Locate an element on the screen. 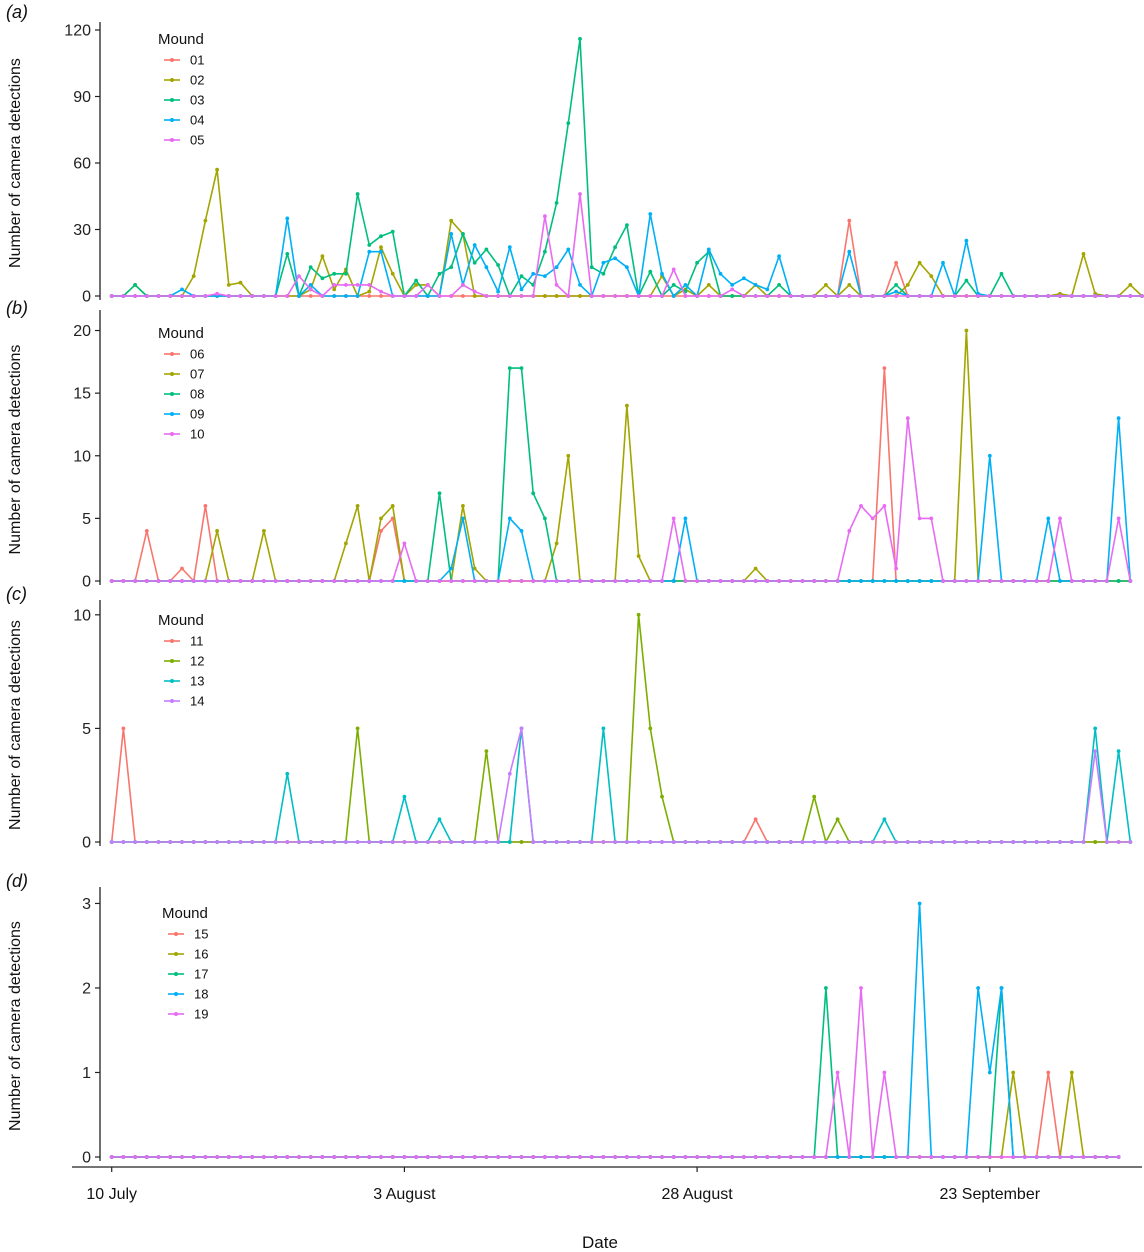 This screenshot has height=1252, width=1144. y-tick-label: 5 is located at coordinates (86, 519).